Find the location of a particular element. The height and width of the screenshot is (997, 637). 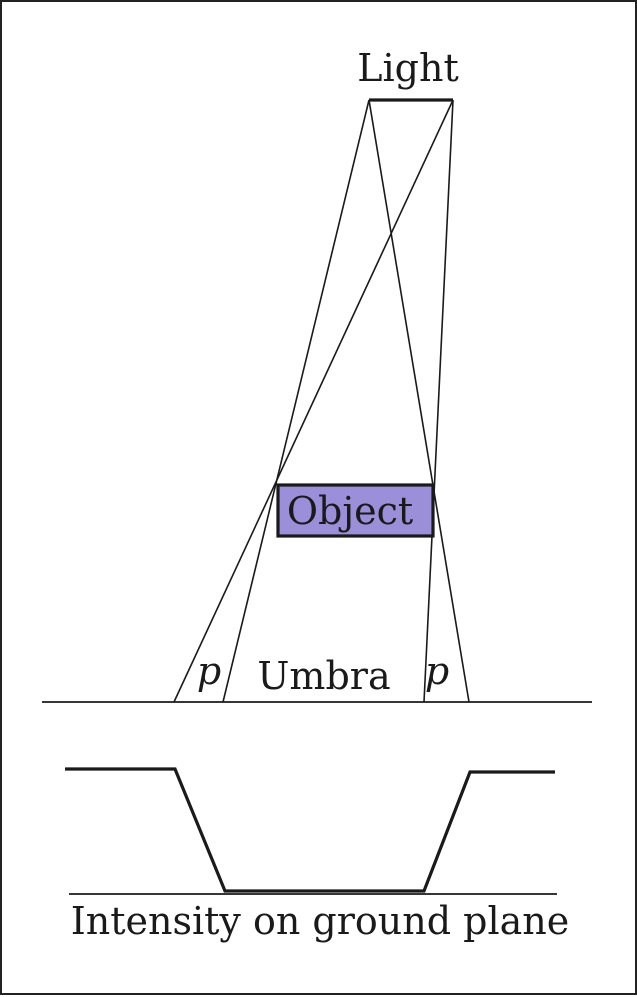

object-box is located at coordinates (355, 510).